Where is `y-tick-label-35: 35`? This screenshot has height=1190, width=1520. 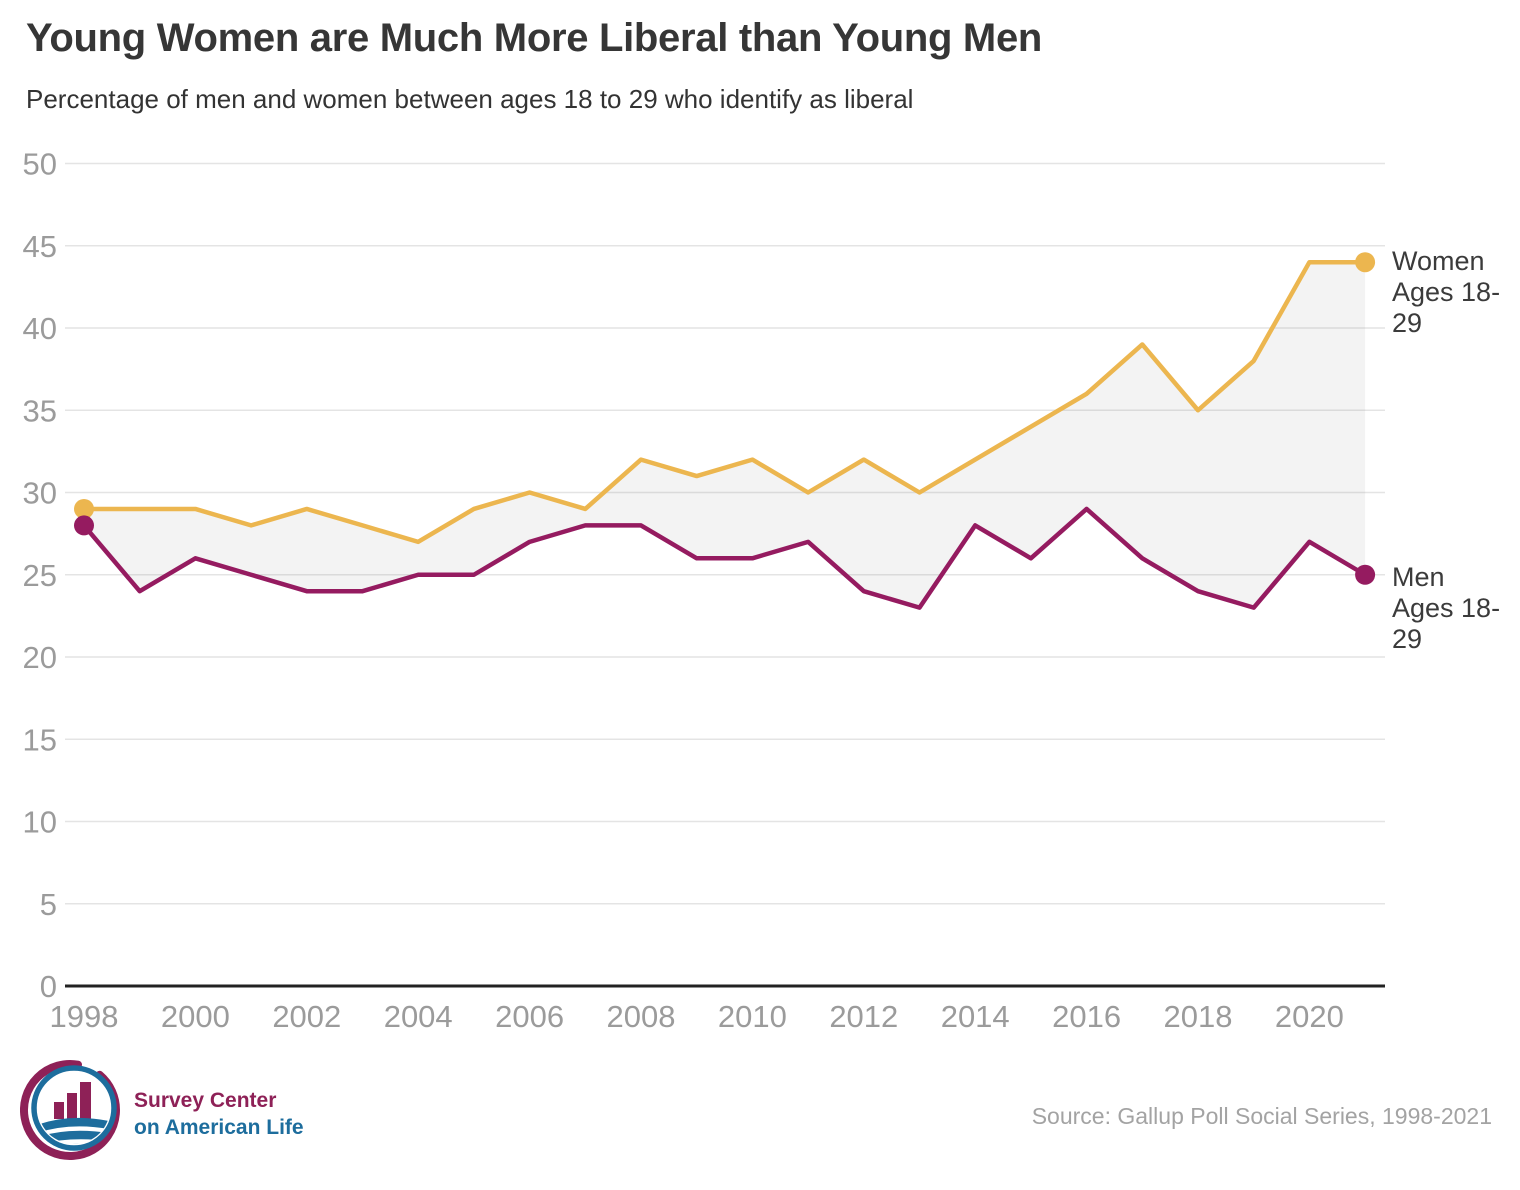
y-tick-label-35: 35 is located at coordinates (40, 410).